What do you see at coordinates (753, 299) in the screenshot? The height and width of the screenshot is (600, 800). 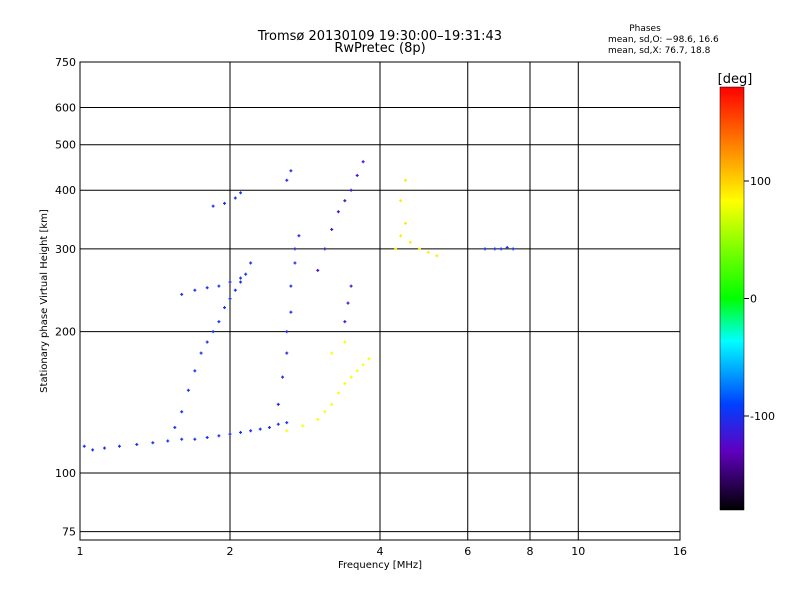 I see `colorbar-tick-label: 0` at bounding box center [753, 299].